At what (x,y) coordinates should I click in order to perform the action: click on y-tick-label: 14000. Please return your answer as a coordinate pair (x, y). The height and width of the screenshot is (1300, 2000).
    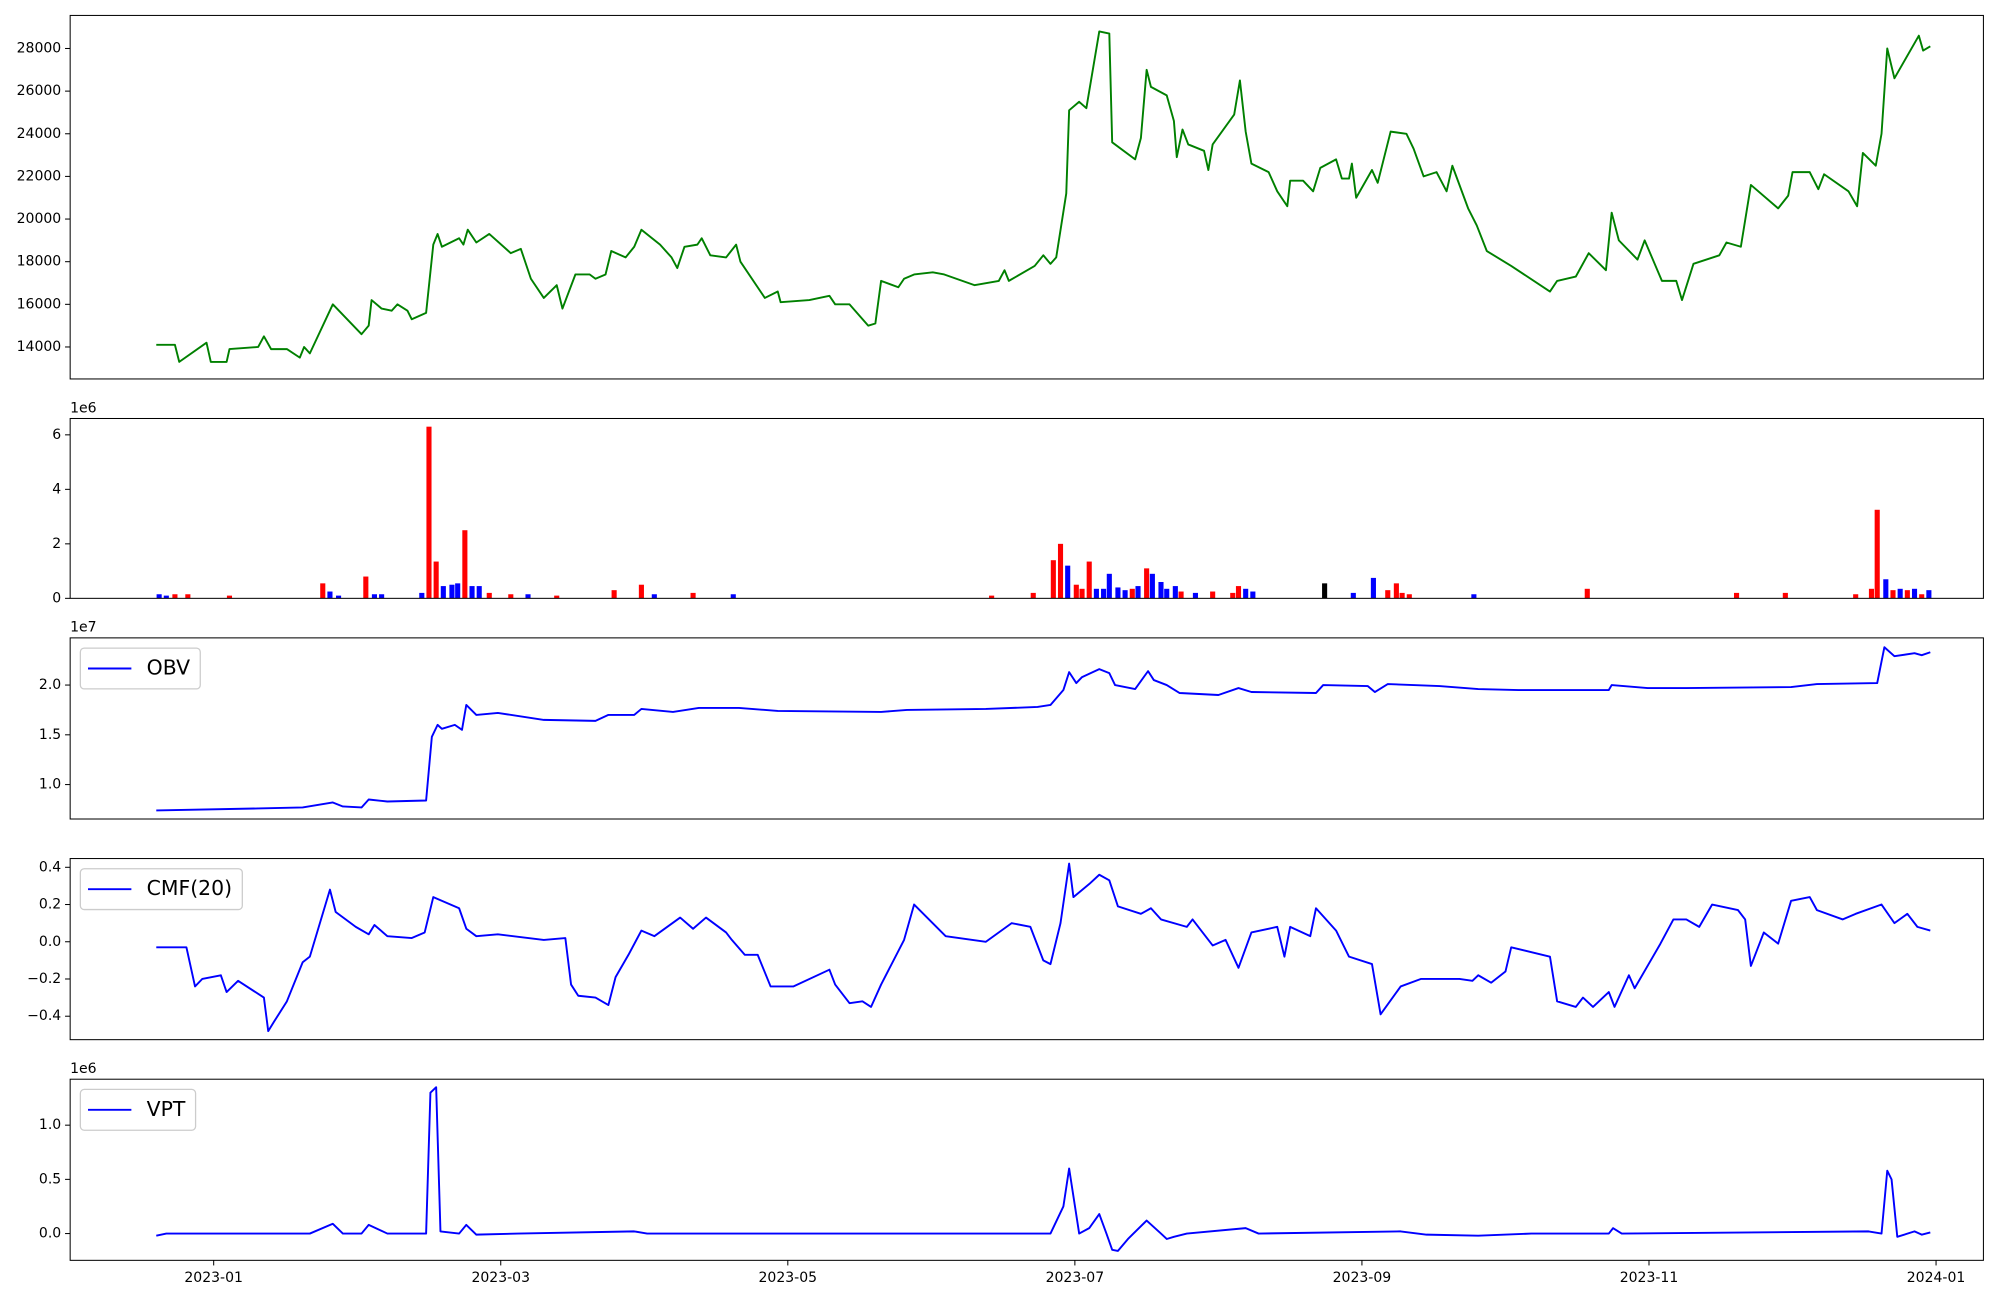
    Looking at the image, I should click on (39, 347).